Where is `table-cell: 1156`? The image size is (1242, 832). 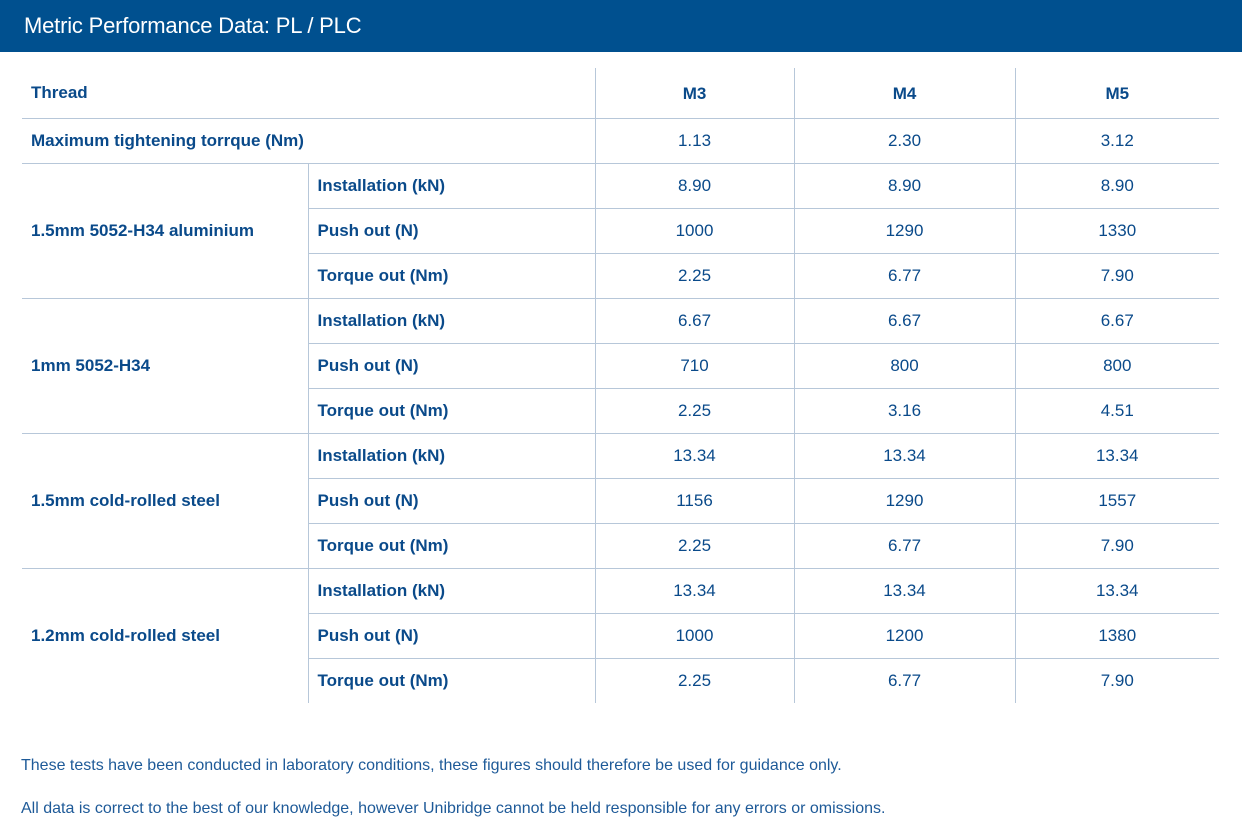
table-cell: 1156 is located at coordinates (694, 501).